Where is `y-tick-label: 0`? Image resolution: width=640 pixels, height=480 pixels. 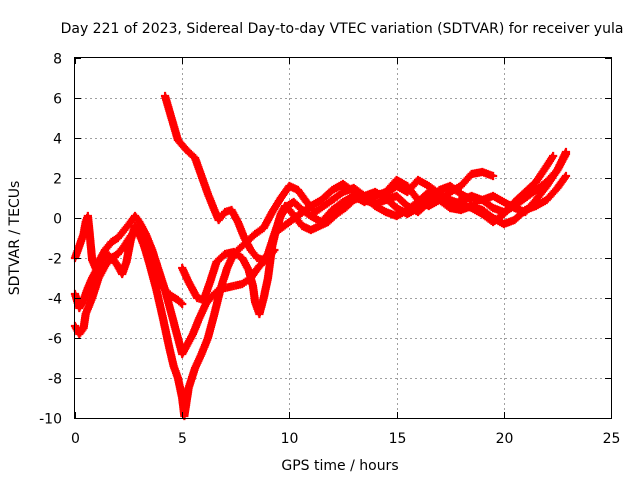 y-tick-label: 0 is located at coordinates (57, 220).